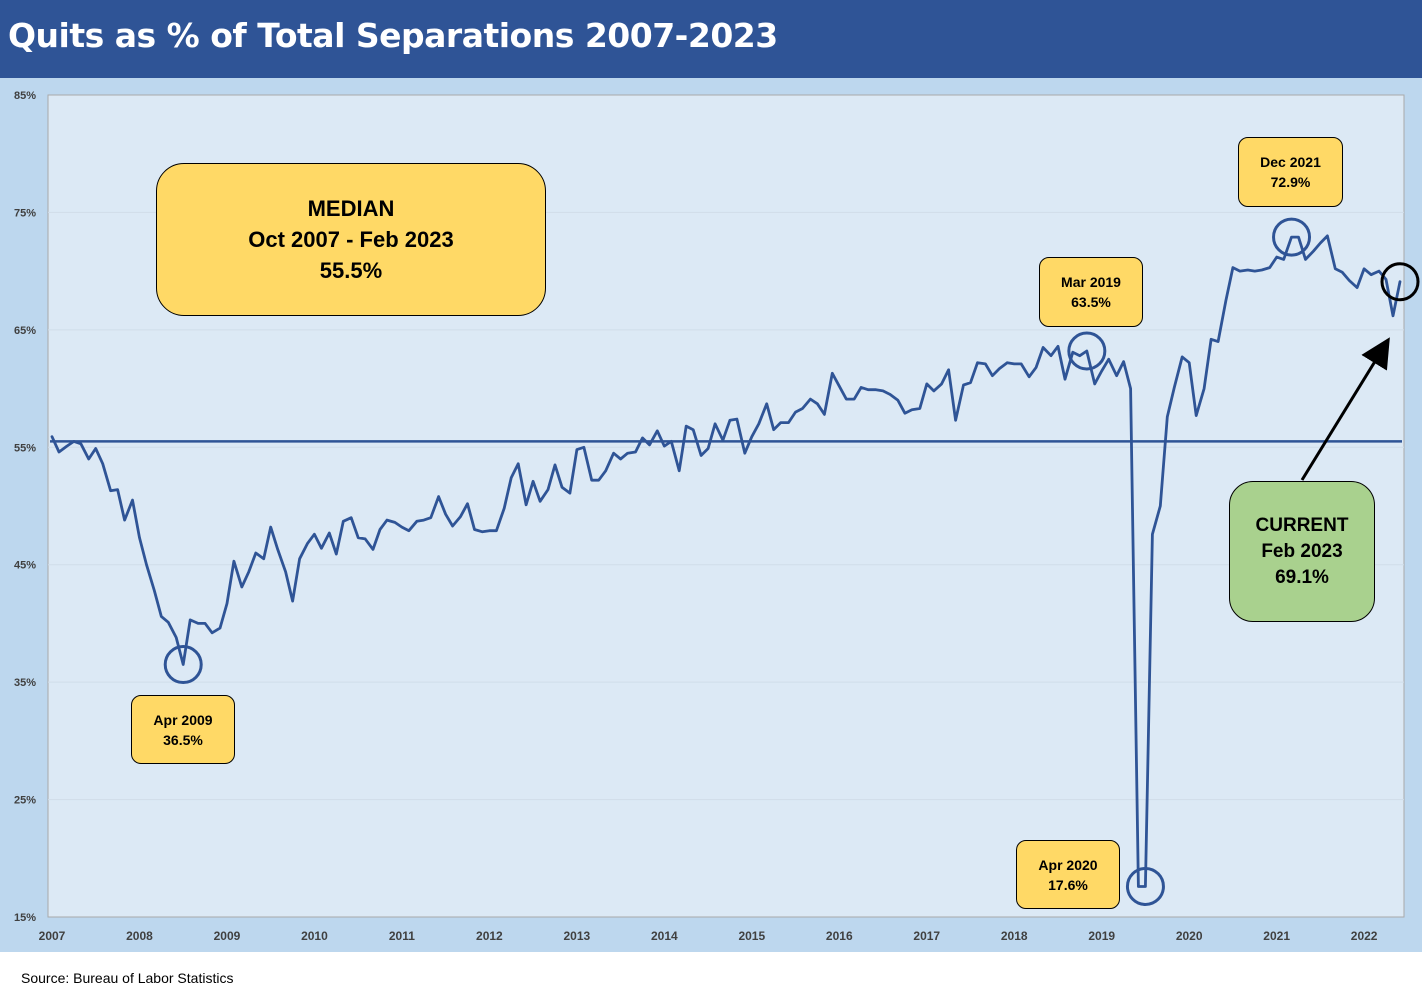 This screenshot has width=1422, height=1000. Describe the element at coordinates (314, 936) in the screenshot. I see `x-tick-label: 2010` at that location.